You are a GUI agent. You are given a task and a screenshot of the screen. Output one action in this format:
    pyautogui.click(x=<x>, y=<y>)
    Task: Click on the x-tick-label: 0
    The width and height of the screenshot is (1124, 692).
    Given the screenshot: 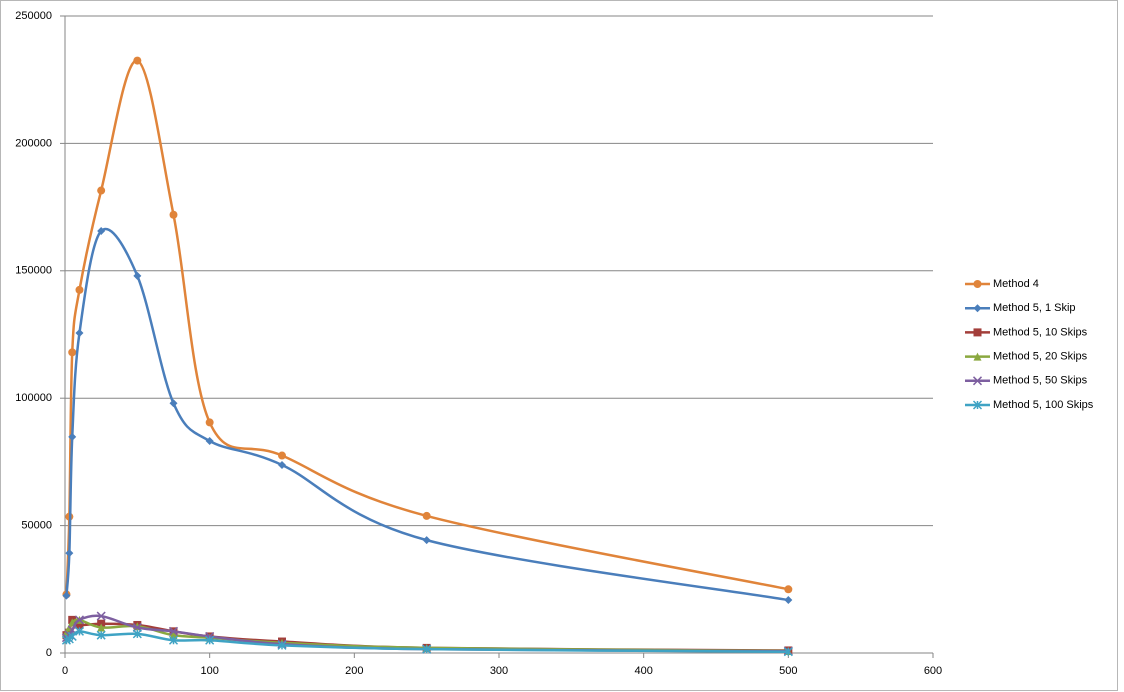 What is the action you would take?
    pyautogui.click(x=65, y=671)
    